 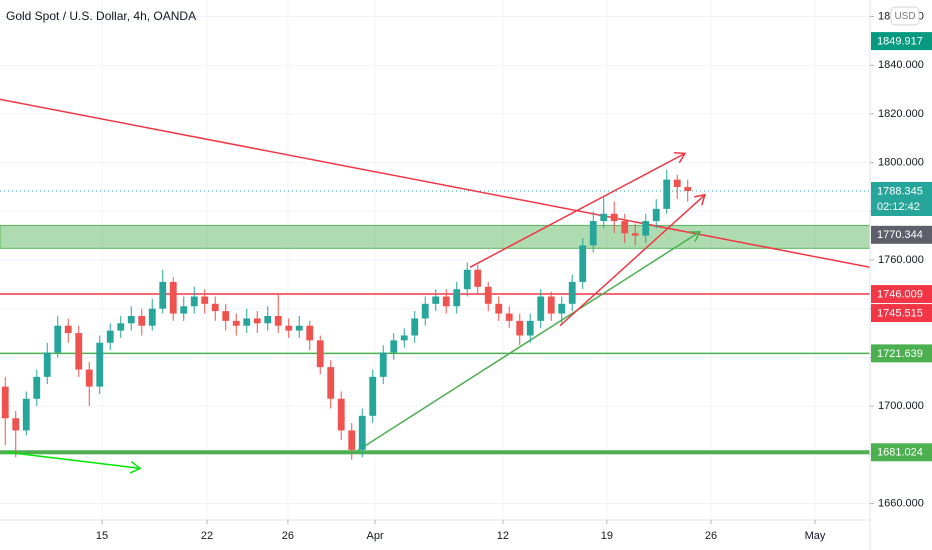 What do you see at coordinates (901, 406) in the screenshot?
I see `y-tick-label: 1700.000` at bounding box center [901, 406].